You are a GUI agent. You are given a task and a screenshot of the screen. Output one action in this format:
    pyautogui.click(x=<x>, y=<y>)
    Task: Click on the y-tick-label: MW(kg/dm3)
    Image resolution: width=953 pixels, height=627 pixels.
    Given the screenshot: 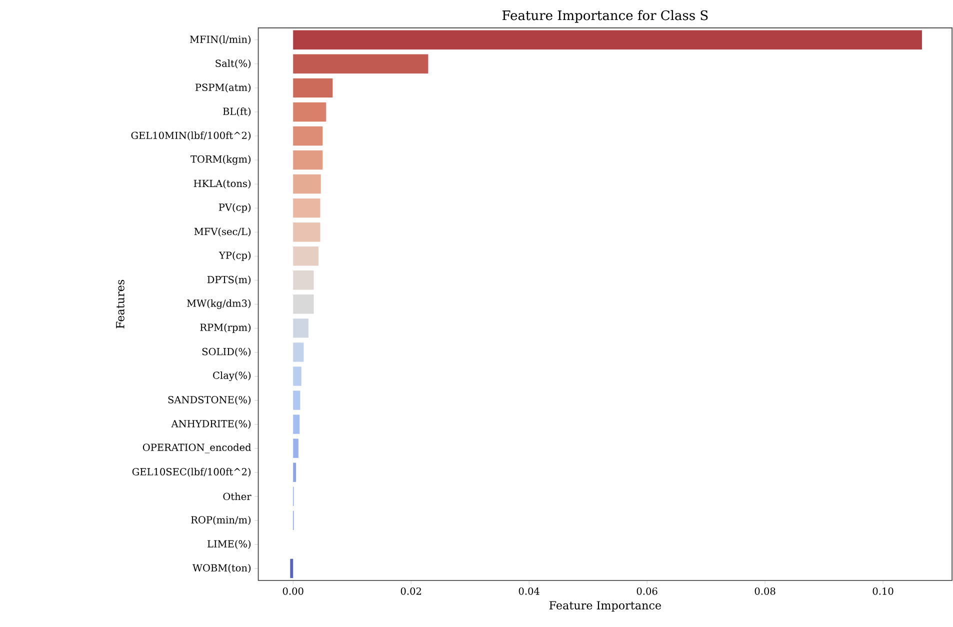 What is the action you would take?
    pyautogui.click(x=219, y=304)
    